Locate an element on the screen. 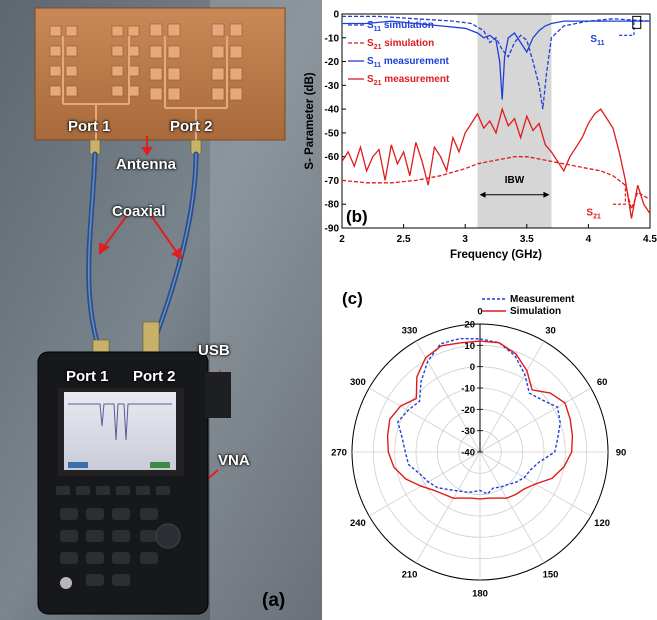 This screenshot has width=657, height=620. coaxial-label: Coaxial is located at coordinates (139, 211).